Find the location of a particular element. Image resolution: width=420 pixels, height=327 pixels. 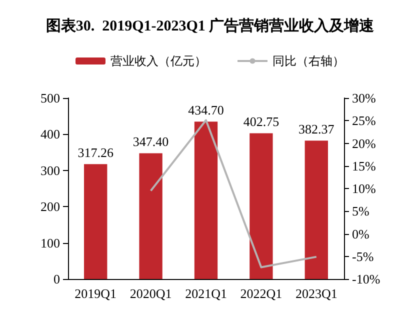

x-tick-label: 2023Q1 is located at coordinates (316, 293).